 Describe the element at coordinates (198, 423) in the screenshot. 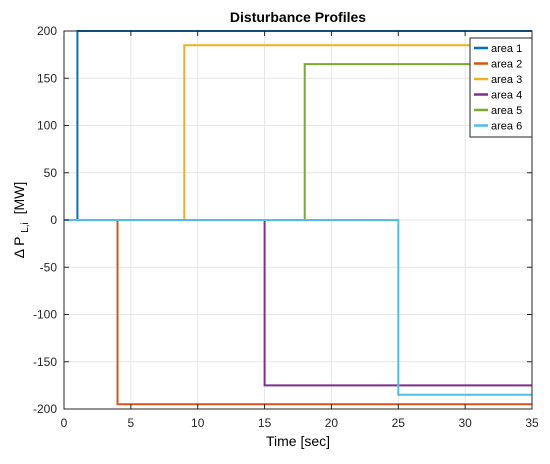

I see `x-tick-label: 10` at that location.